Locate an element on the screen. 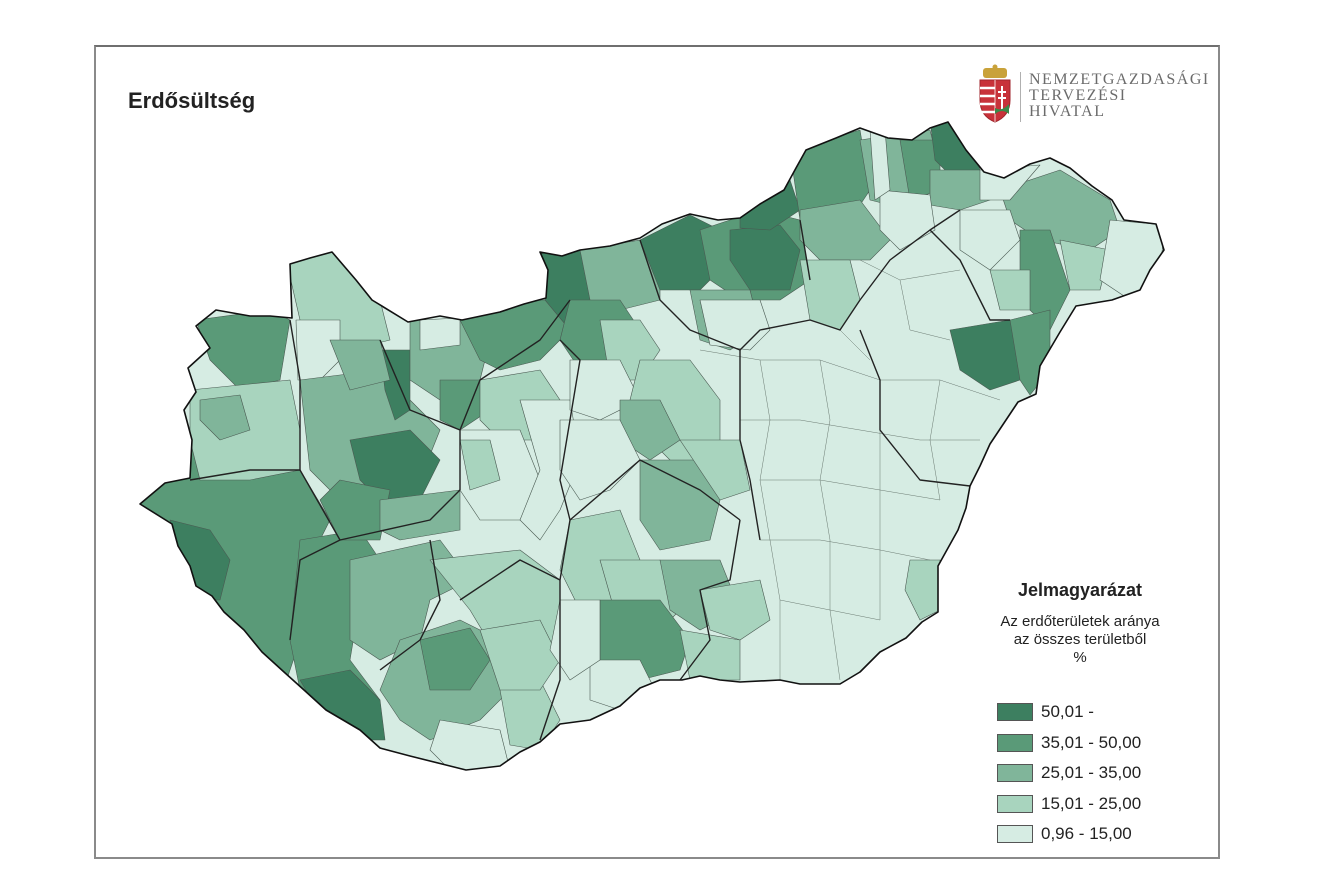  legend-title: Jelmagyarázat is located at coordinates (1080, 590).